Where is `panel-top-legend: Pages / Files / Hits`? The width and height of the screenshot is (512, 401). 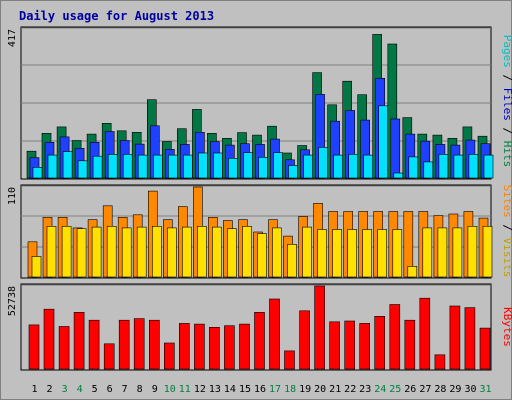 panel-top-legend: Pages / Files / Hits is located at coordinates (506, 101).